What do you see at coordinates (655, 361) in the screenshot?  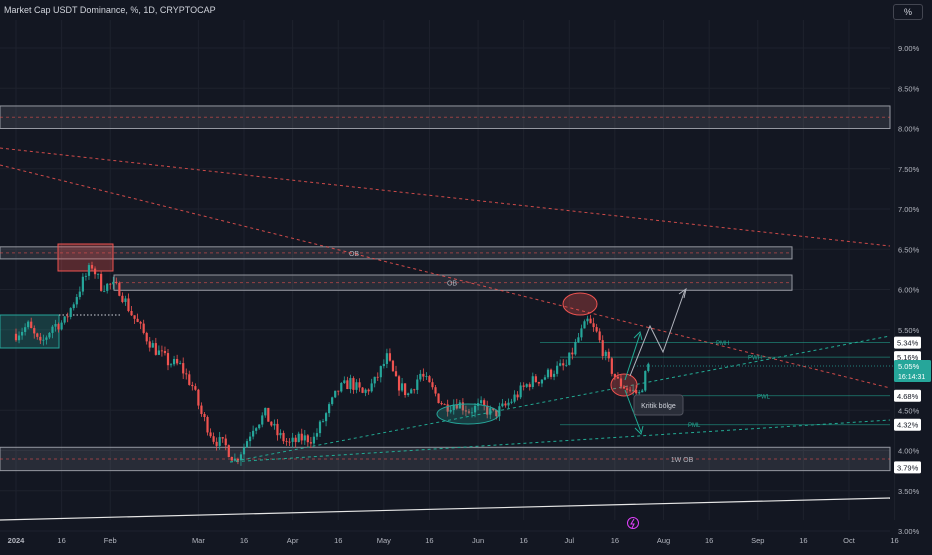 I see `projection-arrows` at bounding box center [655, 361].